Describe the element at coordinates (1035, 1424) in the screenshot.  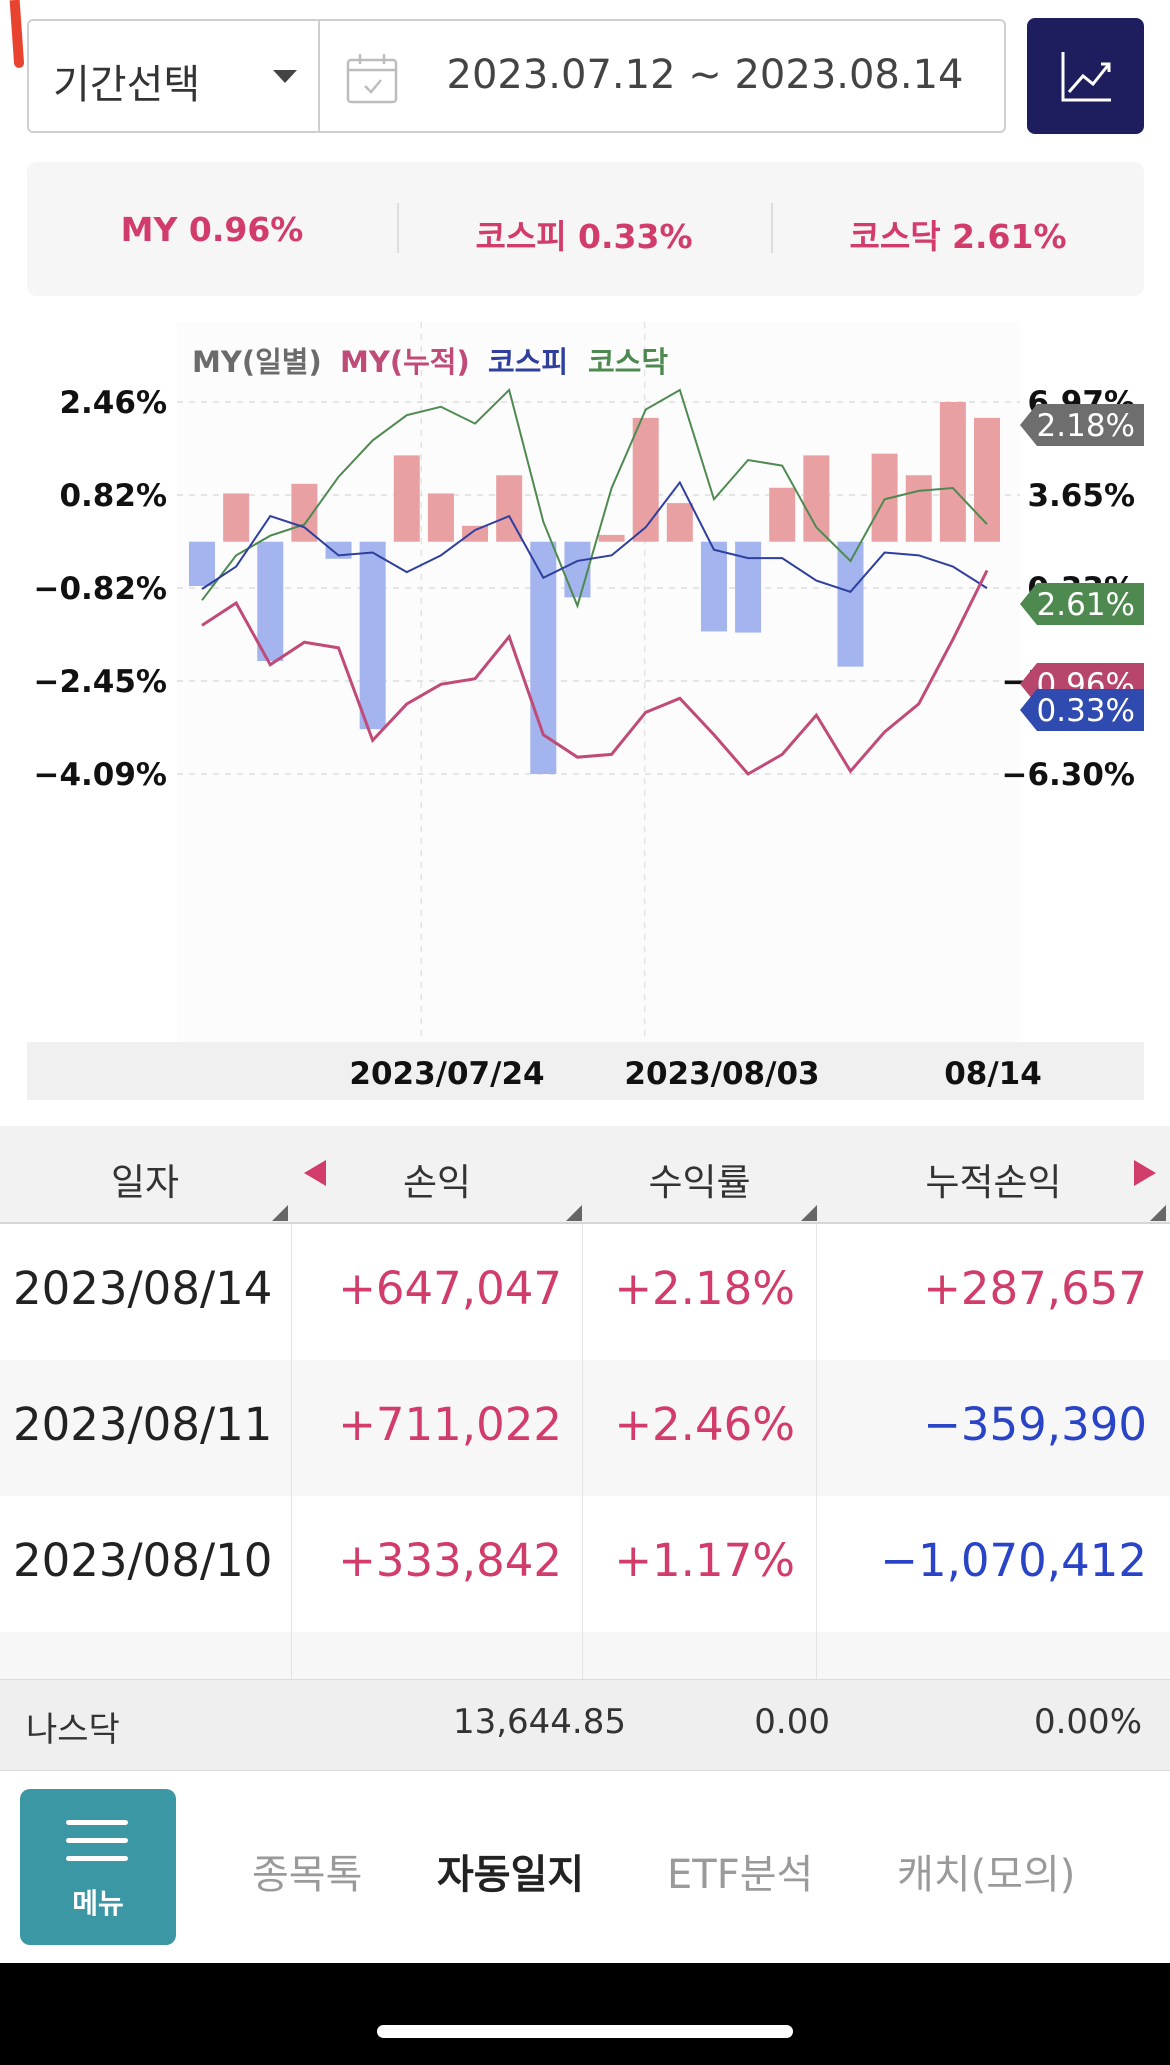
I see `row-cumulative: −359,390` at that location.